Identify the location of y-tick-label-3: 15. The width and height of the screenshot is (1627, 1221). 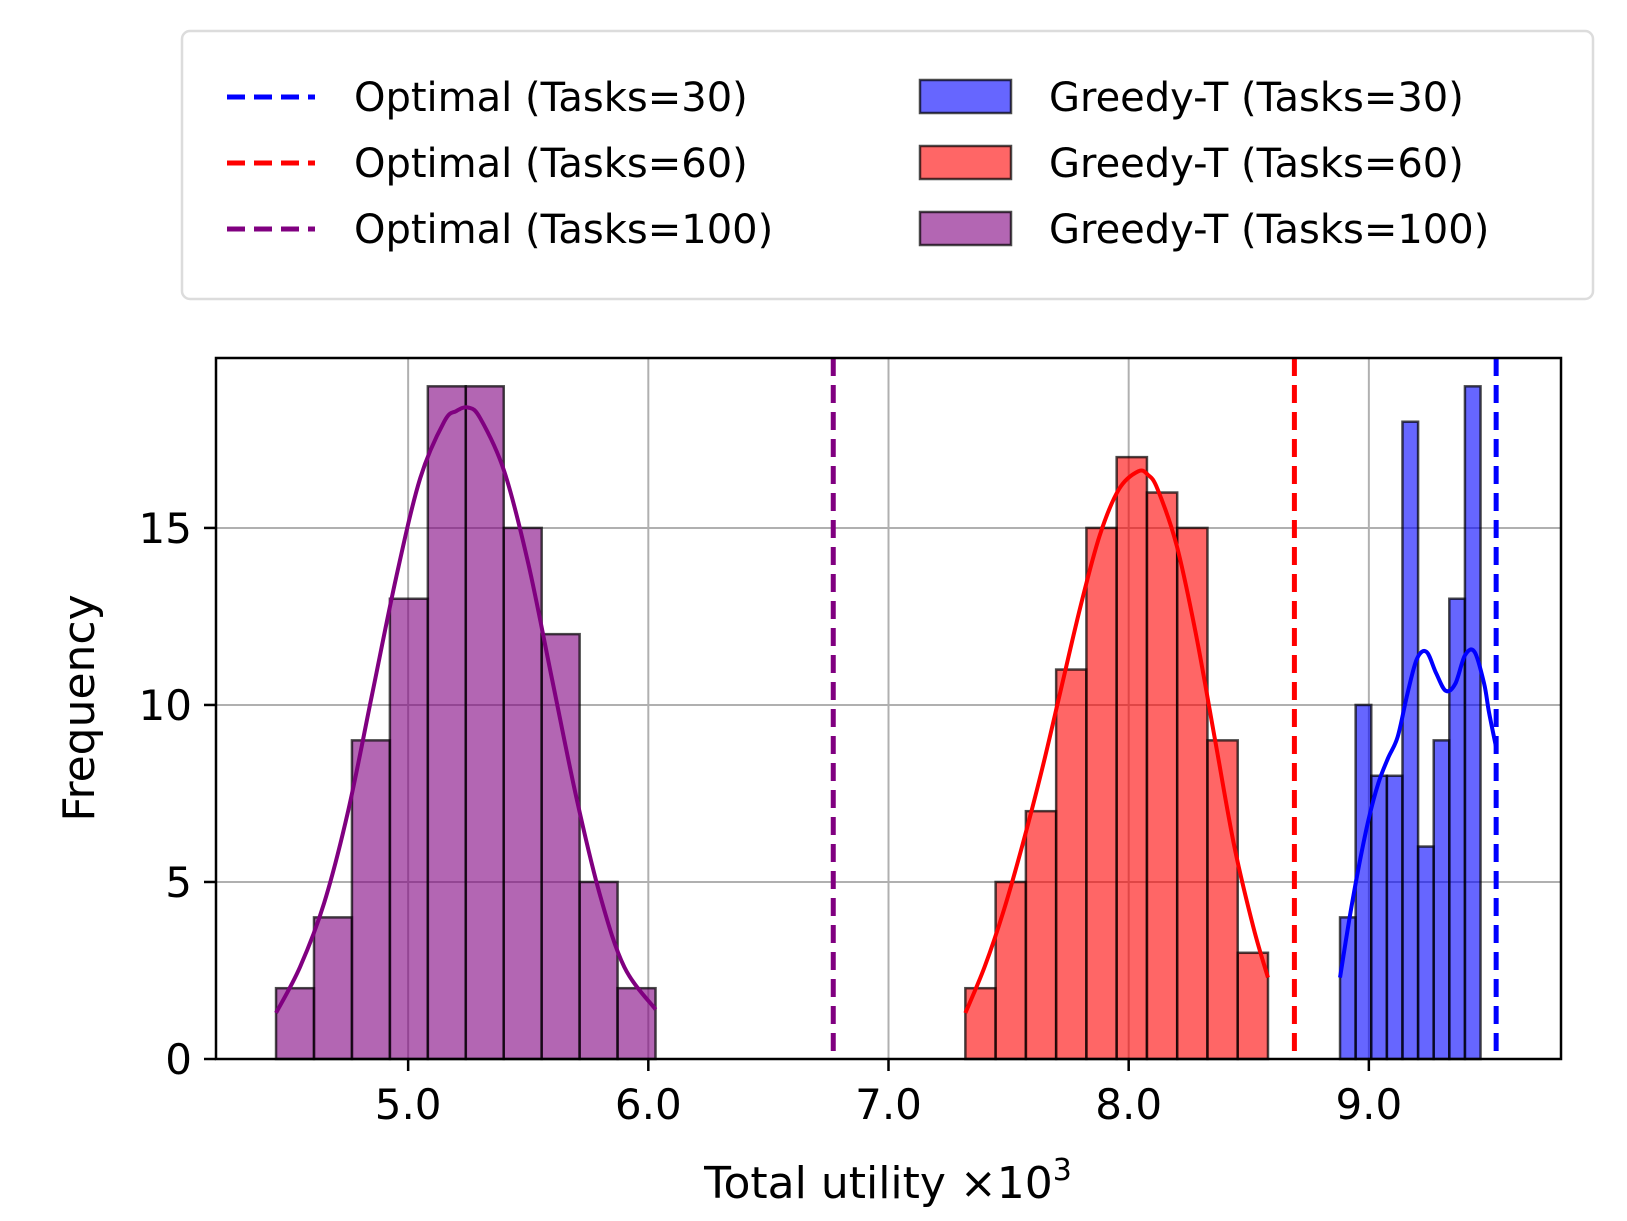
(165, 528).